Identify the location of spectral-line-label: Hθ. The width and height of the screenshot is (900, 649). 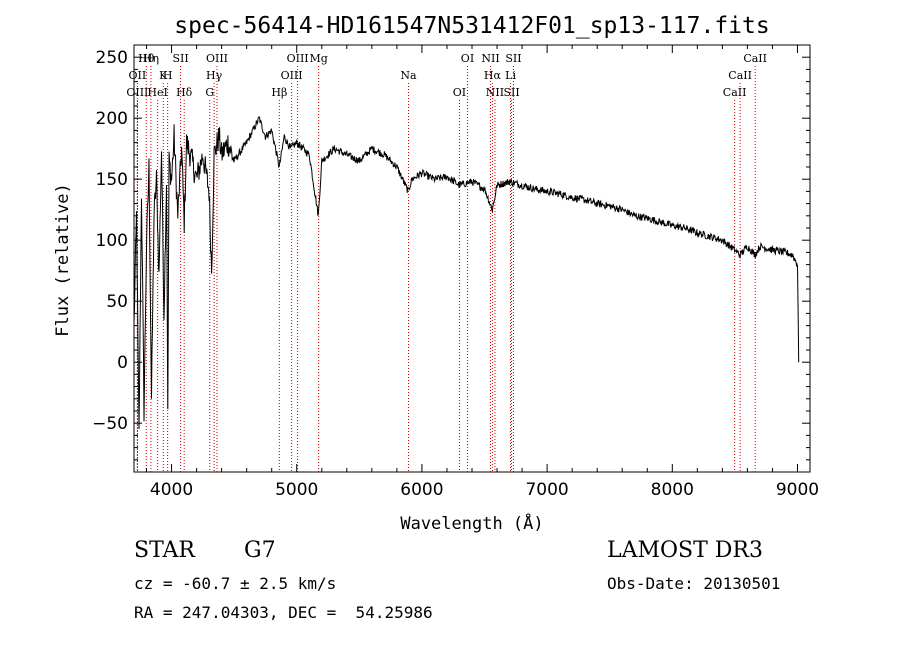
(146, 58).